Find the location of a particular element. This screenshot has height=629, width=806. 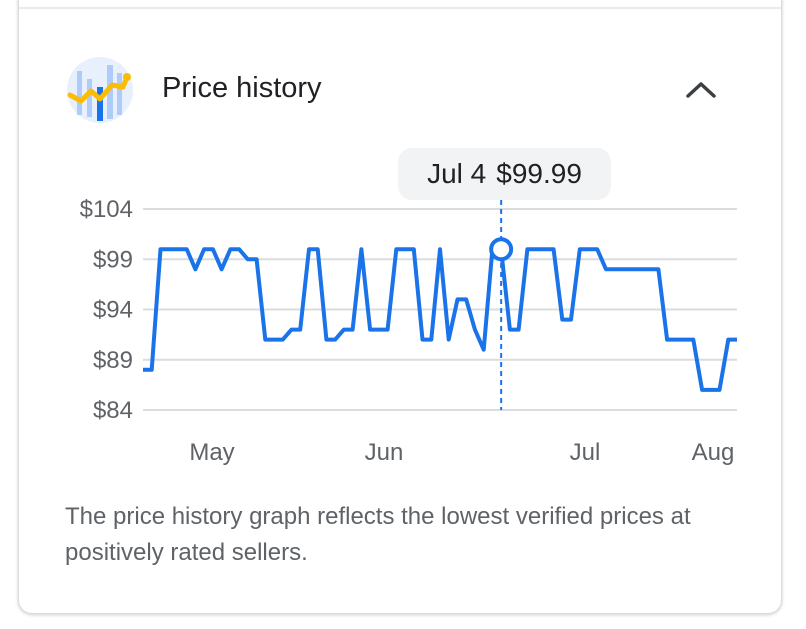

x-axis-labels: May Jun Jul Aug is located at coordinates (461, 452).